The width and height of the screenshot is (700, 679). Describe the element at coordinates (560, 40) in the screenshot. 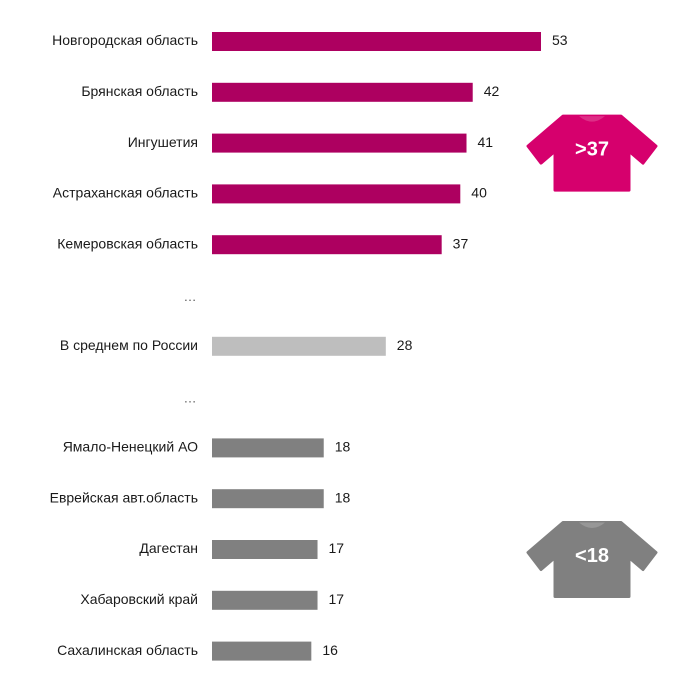

I see `value-label: 53` at that location.